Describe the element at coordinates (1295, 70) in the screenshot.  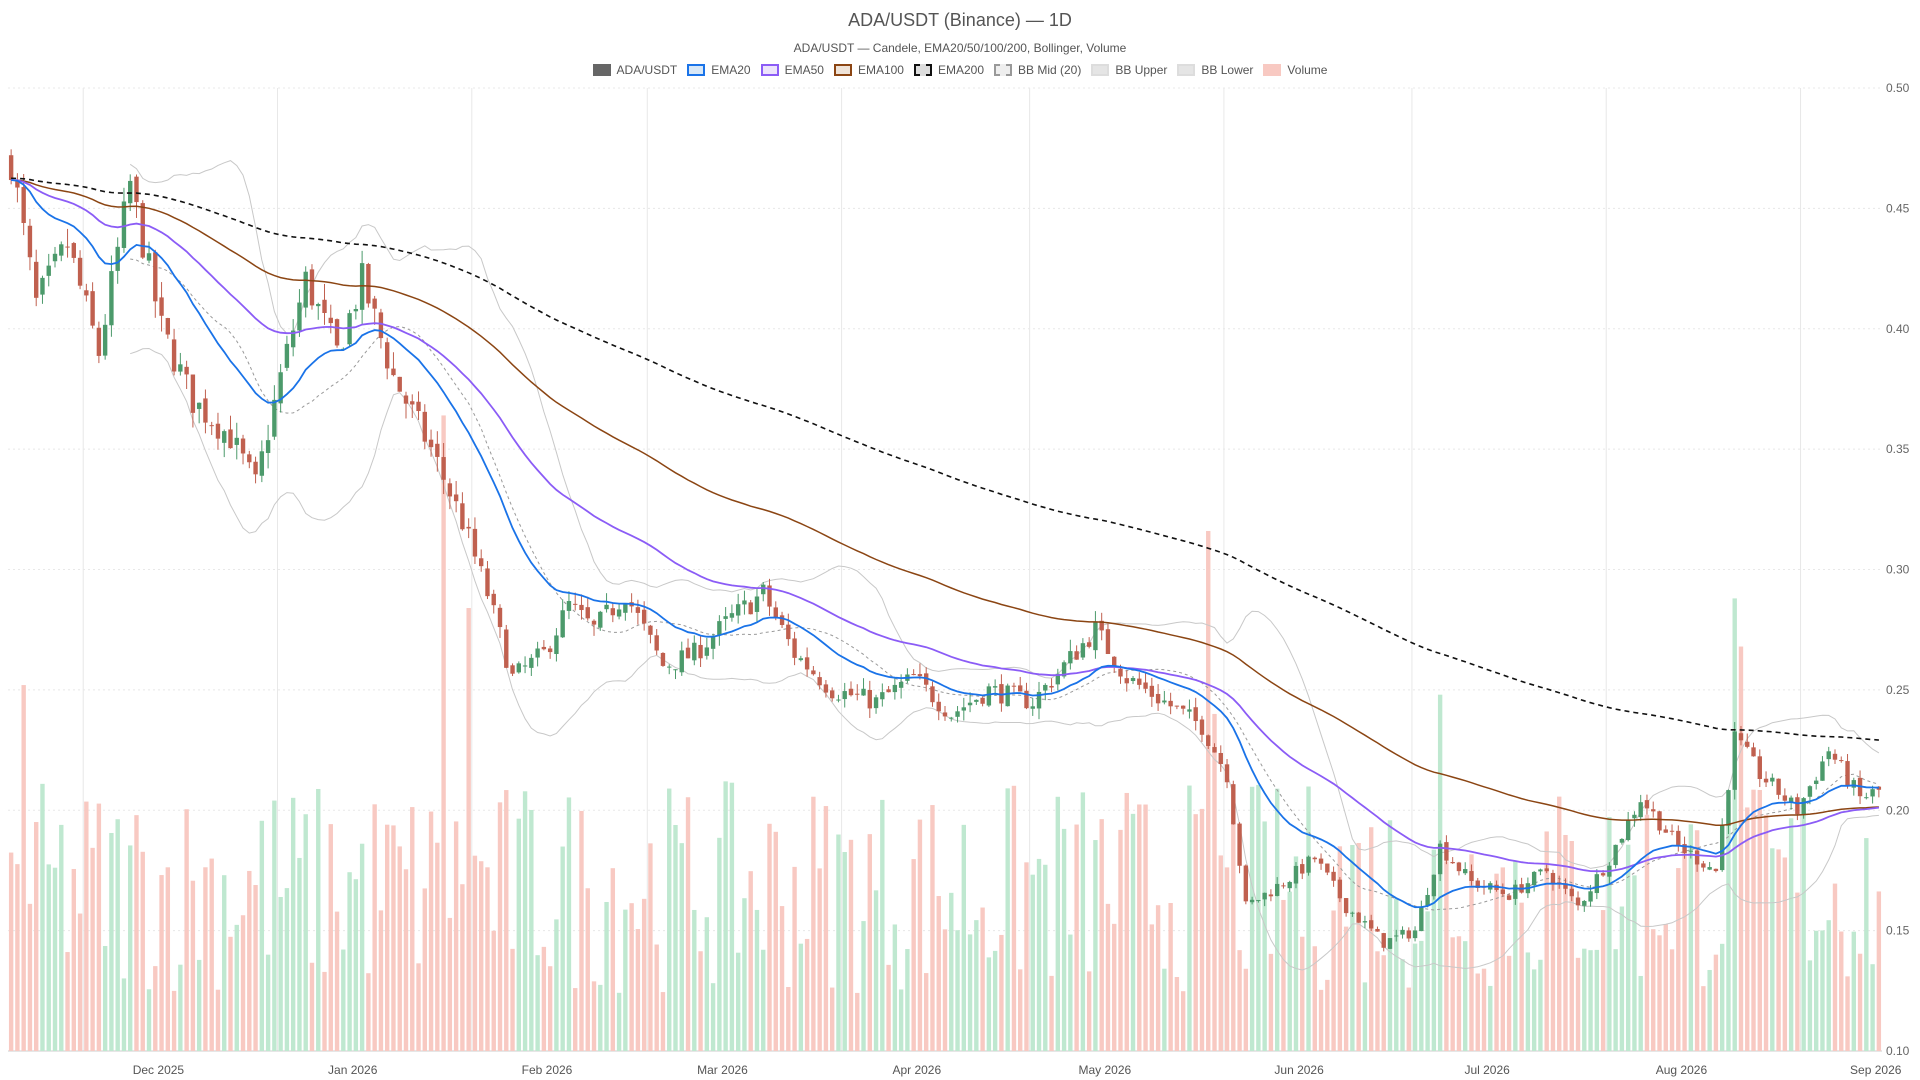
I see `legend-item-volume: Volume` at that location.